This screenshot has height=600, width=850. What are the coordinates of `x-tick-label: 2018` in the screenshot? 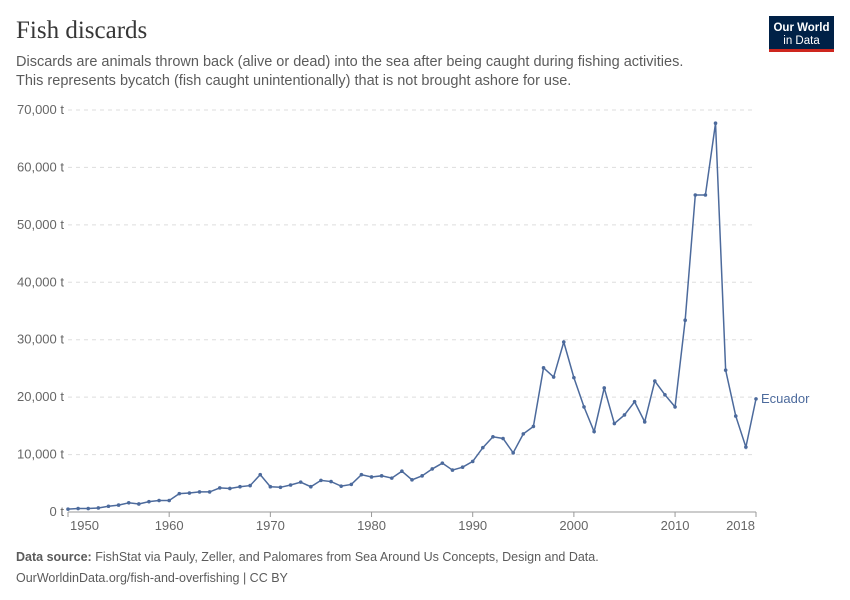 It's located at (740, 525).